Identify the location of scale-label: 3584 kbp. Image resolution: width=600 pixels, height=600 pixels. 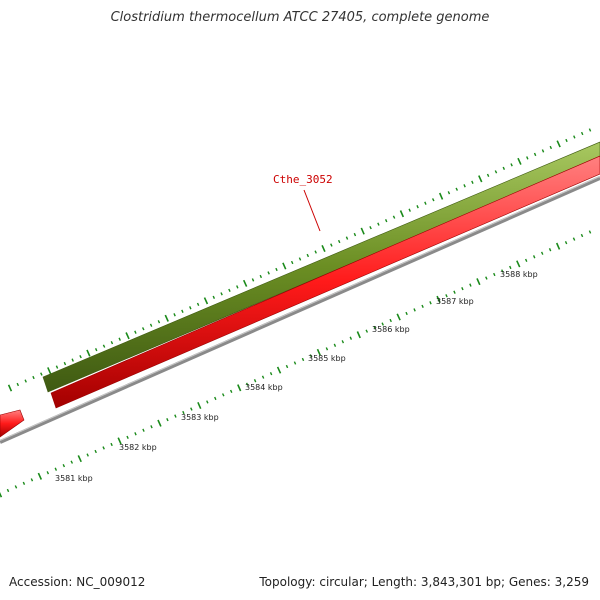
(264, 387).